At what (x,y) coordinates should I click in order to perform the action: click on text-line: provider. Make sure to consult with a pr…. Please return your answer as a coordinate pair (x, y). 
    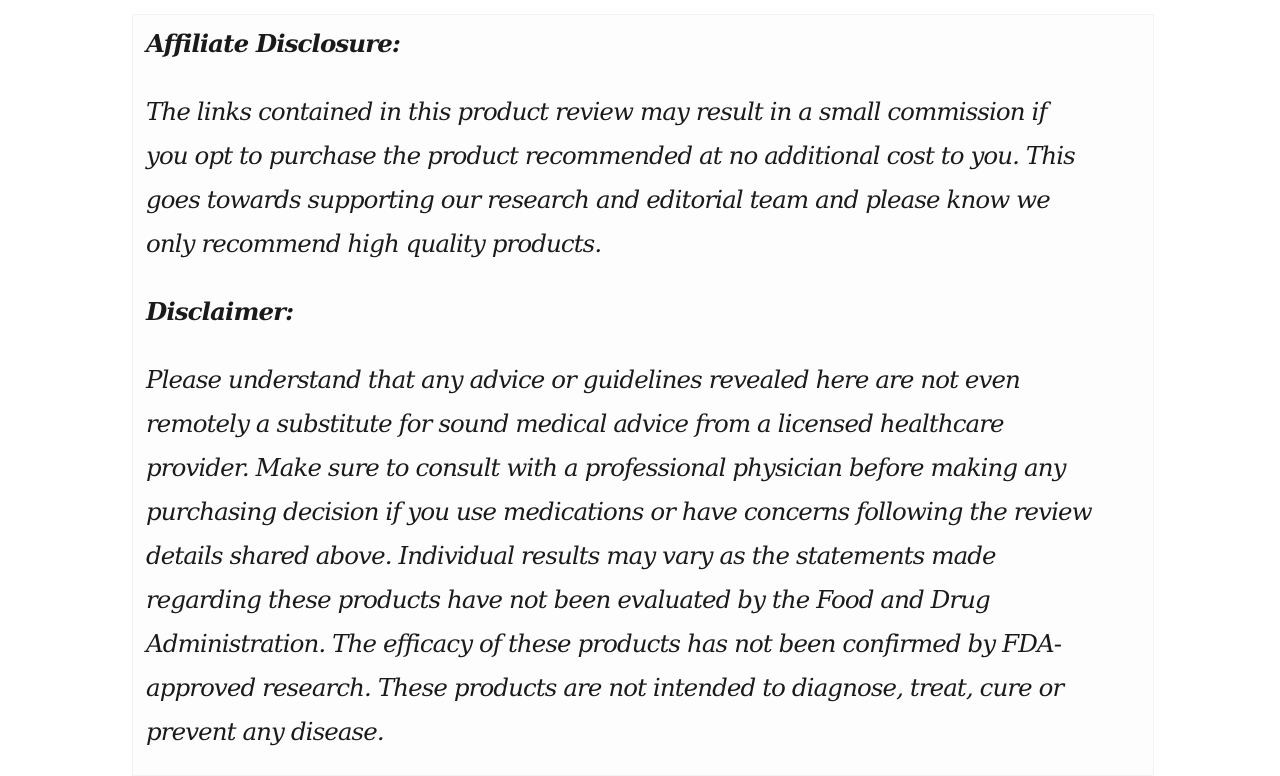
    Looking at the image, I should click on (606, 467).